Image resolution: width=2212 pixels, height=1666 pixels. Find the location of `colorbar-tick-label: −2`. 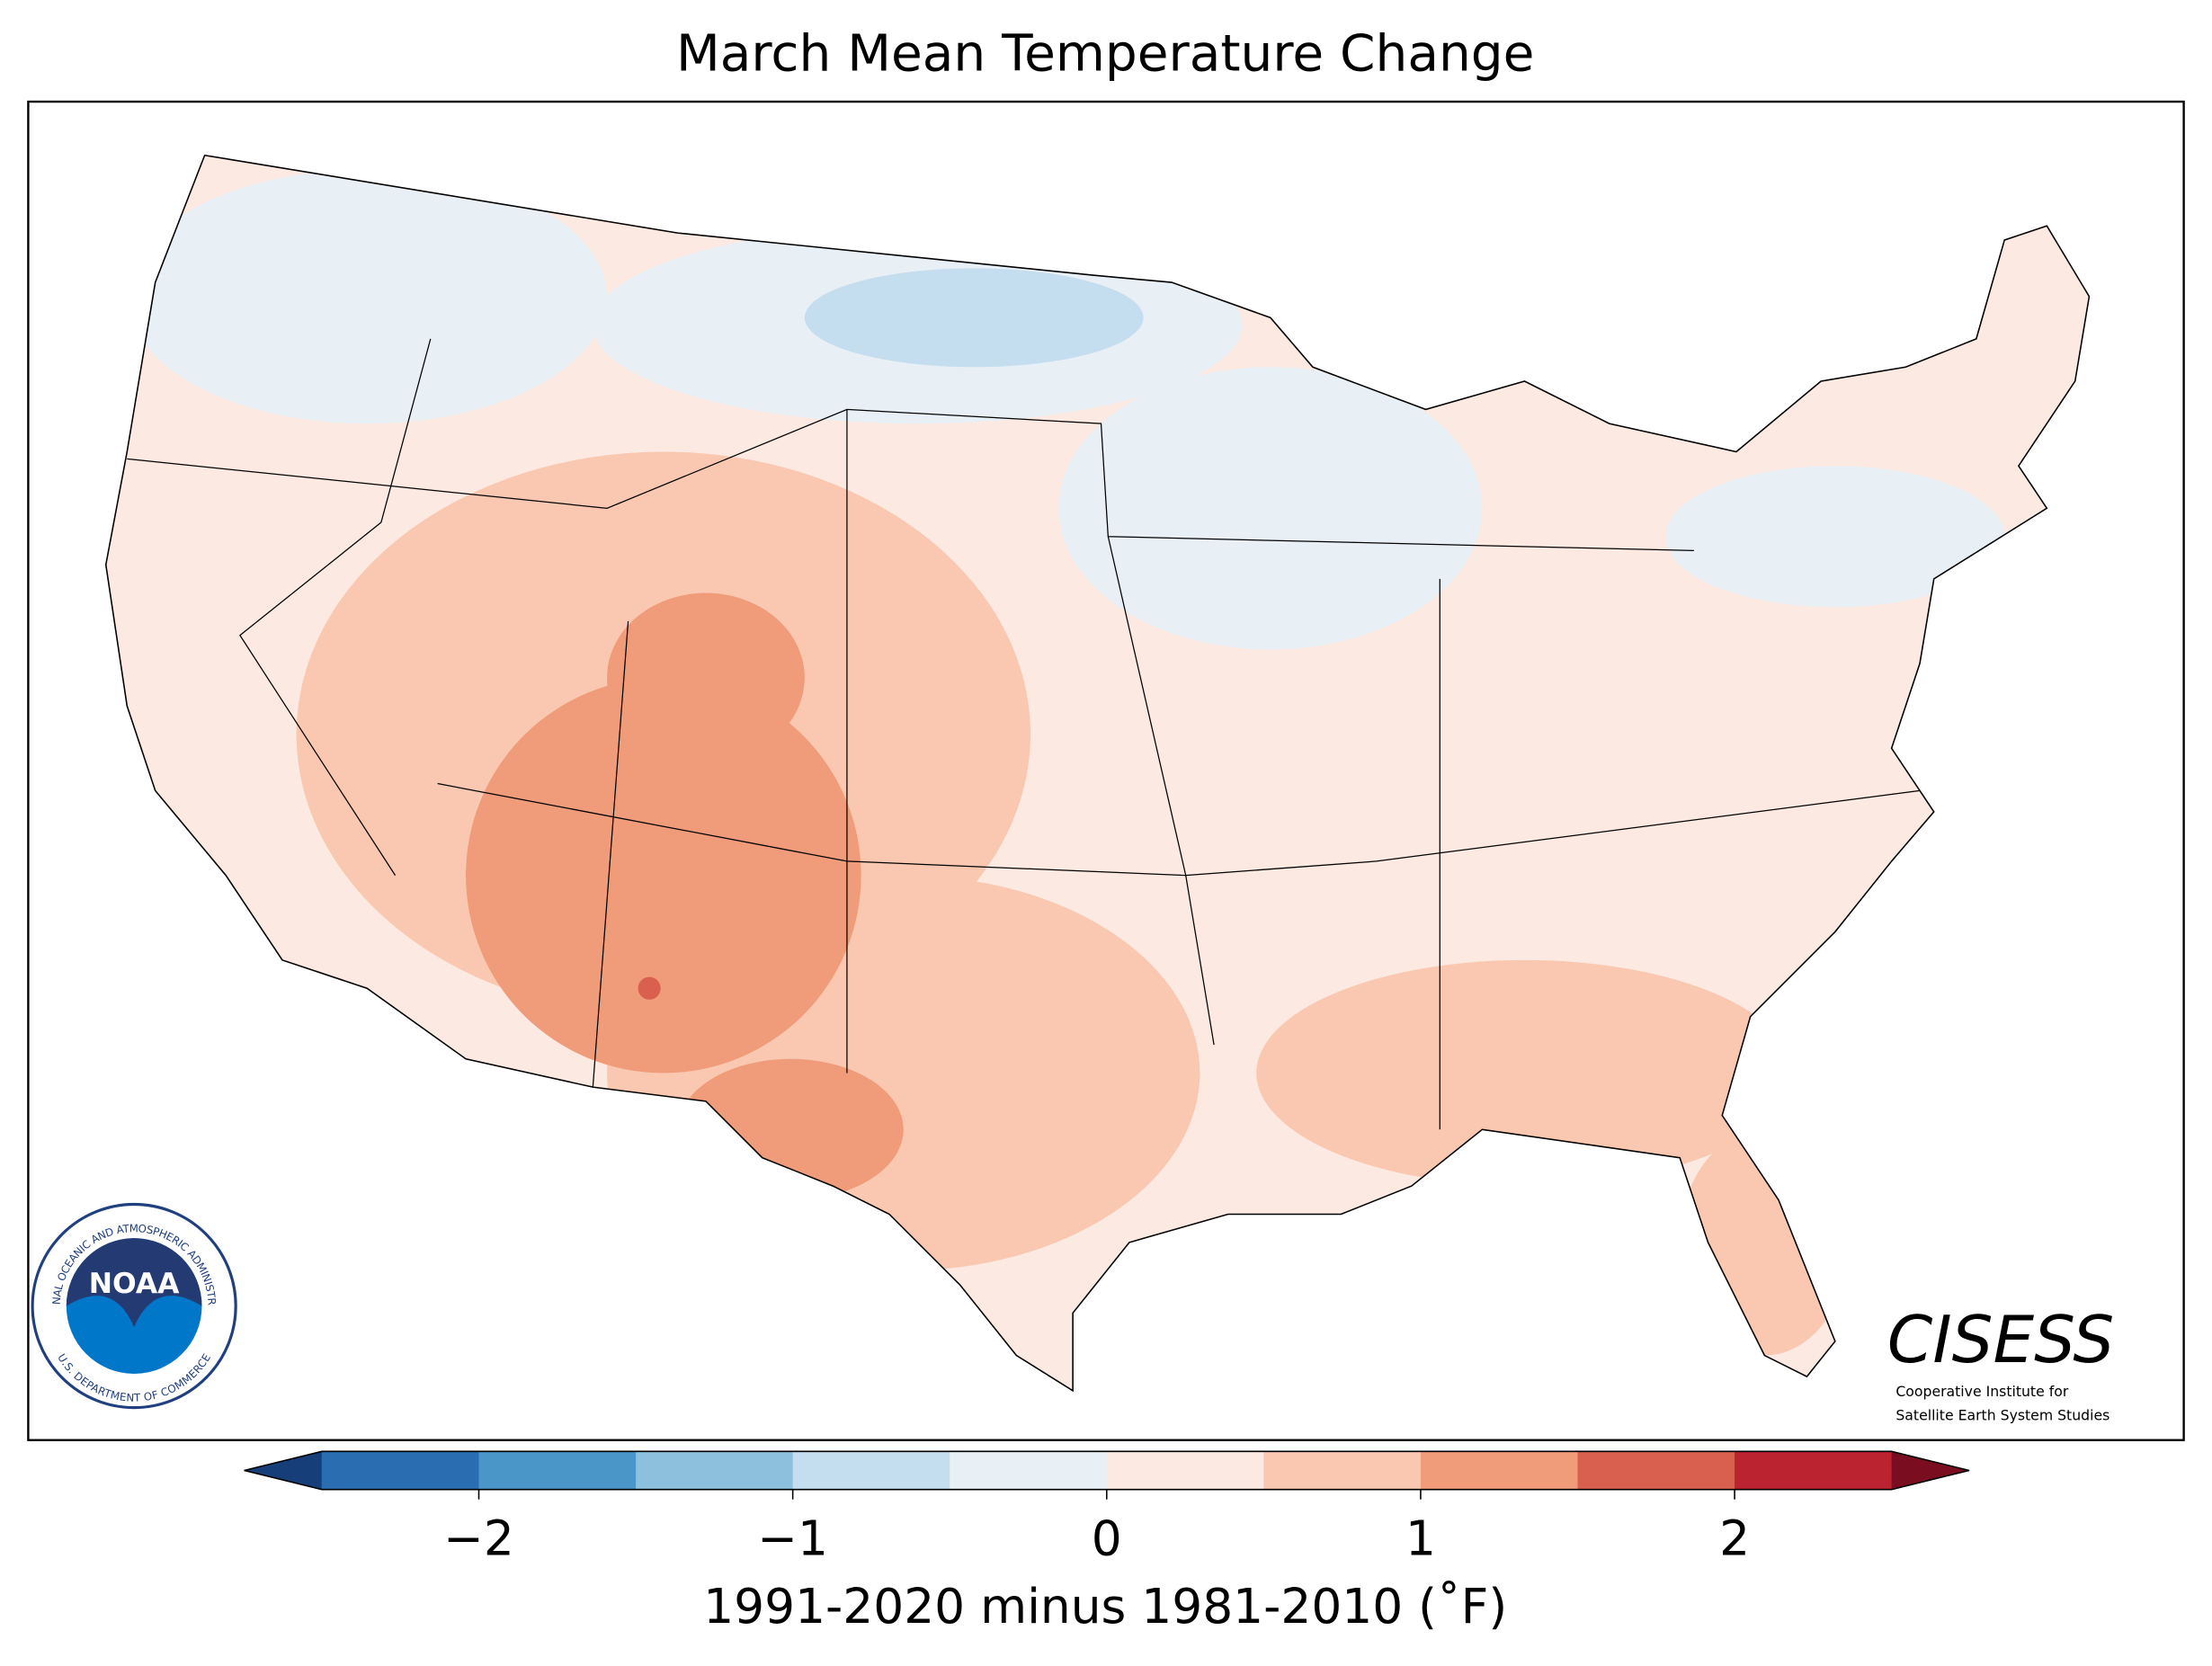

colorbar-tick-label: −2 is located at coordinates (478, 1538).